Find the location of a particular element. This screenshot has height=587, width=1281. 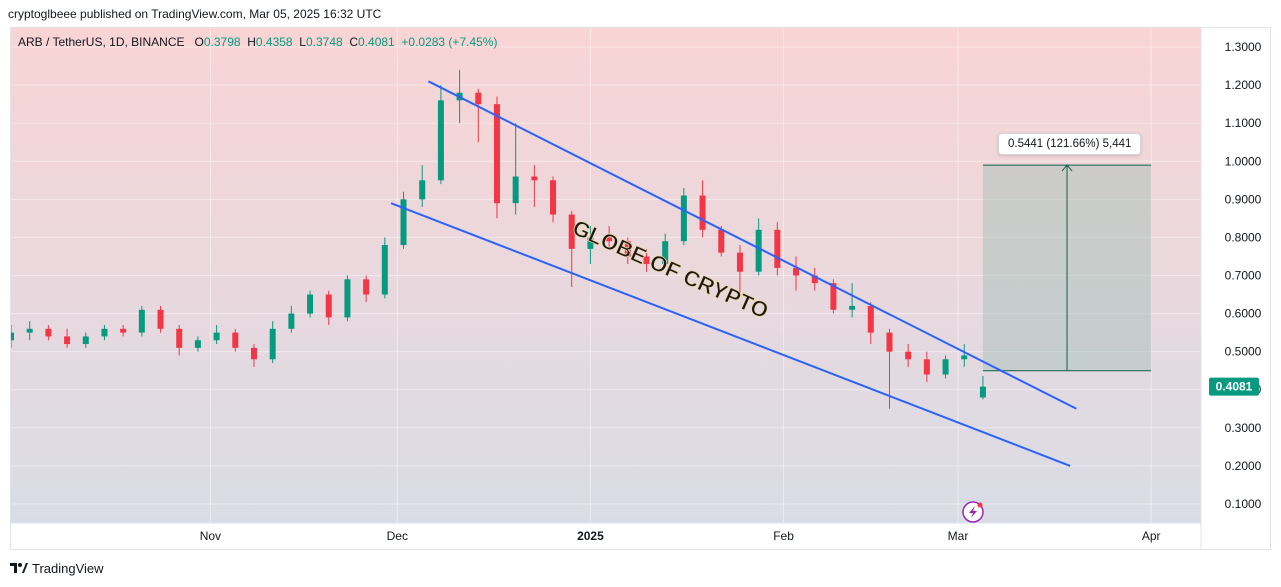

y-tick-label: 0.7000 is located at coordinates (1243, 276).